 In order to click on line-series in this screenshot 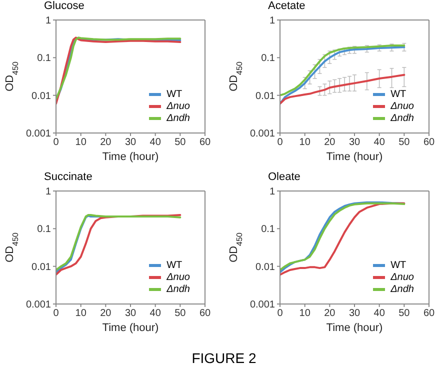, I will do `click(343, 70)`.